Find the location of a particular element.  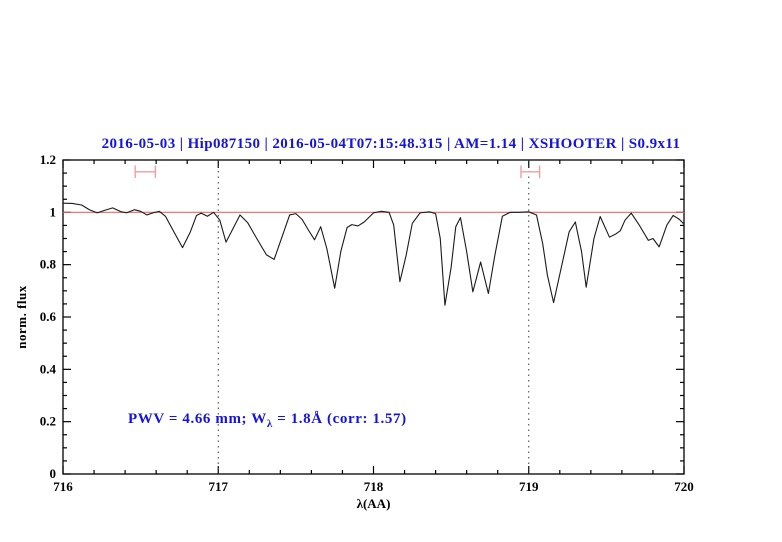

x-tick-label: 716 is located at coordinates (63, 486).